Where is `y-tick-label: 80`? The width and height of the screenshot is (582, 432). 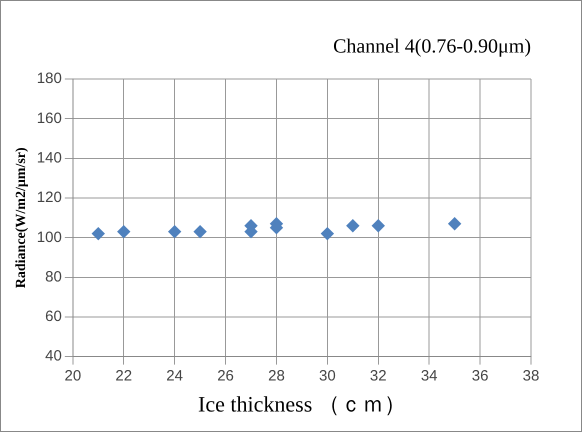 y-tick-label: 80 is located at coordinates (53, 277).